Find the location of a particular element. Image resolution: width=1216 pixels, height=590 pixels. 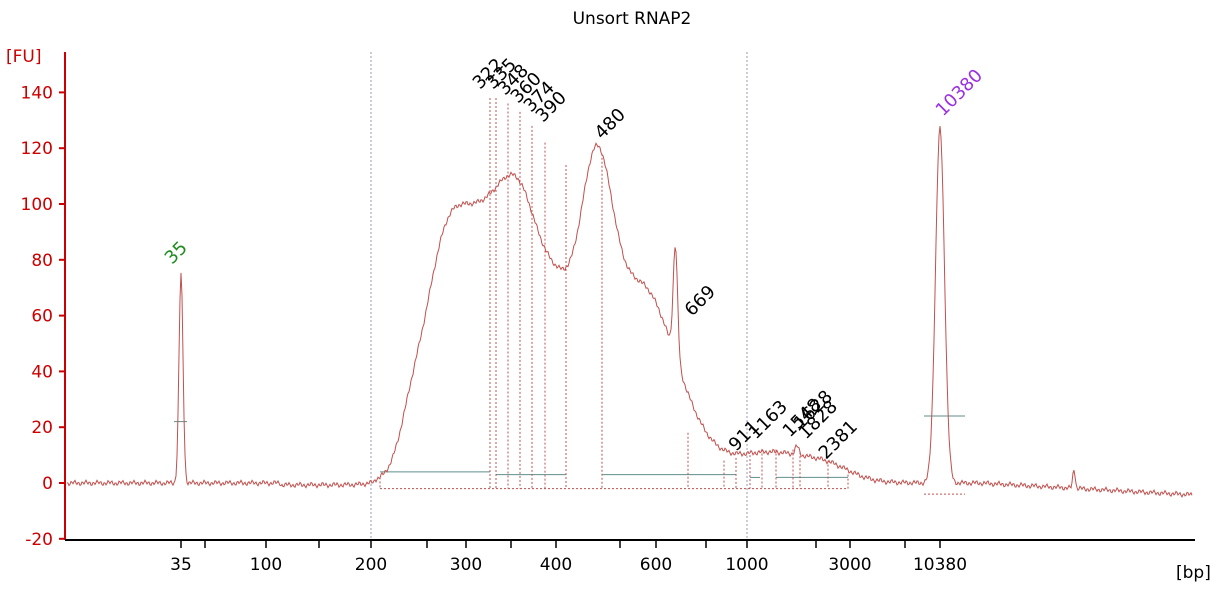

y-tick-label: 140 is located at coordinates (37, 93).